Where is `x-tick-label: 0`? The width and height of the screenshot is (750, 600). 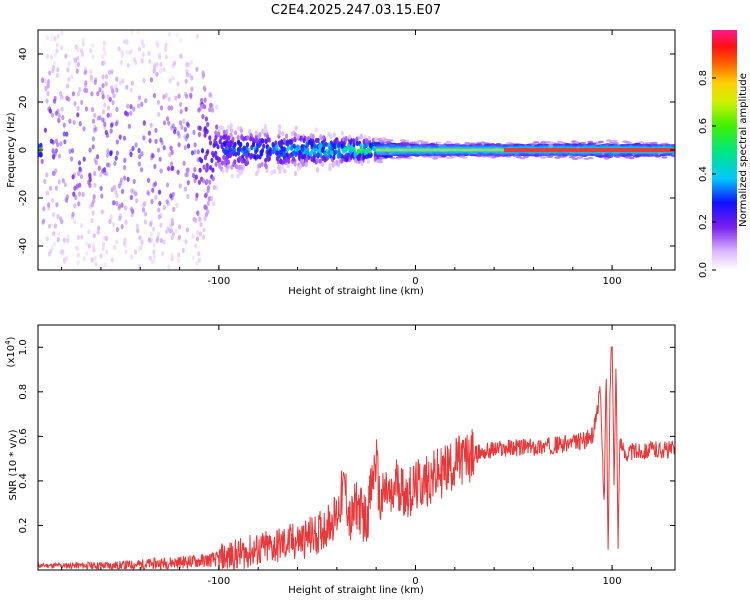
x-tick-label: 0 is located at coordinates (415, 581).